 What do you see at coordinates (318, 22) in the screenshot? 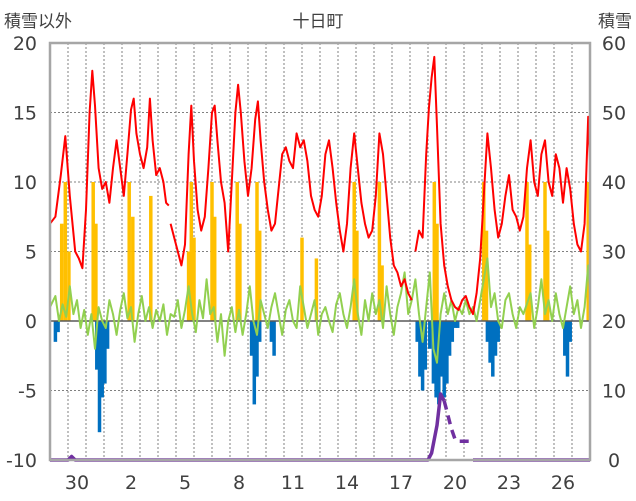
I see `chart-title: 十日町` at bounding box center [318, 22].